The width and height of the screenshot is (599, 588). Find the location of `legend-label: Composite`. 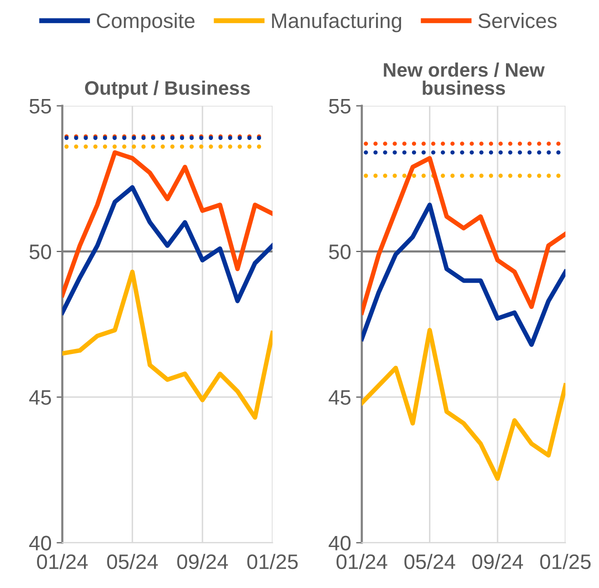

legend-label: Composite is located at coordinates (145, 22).